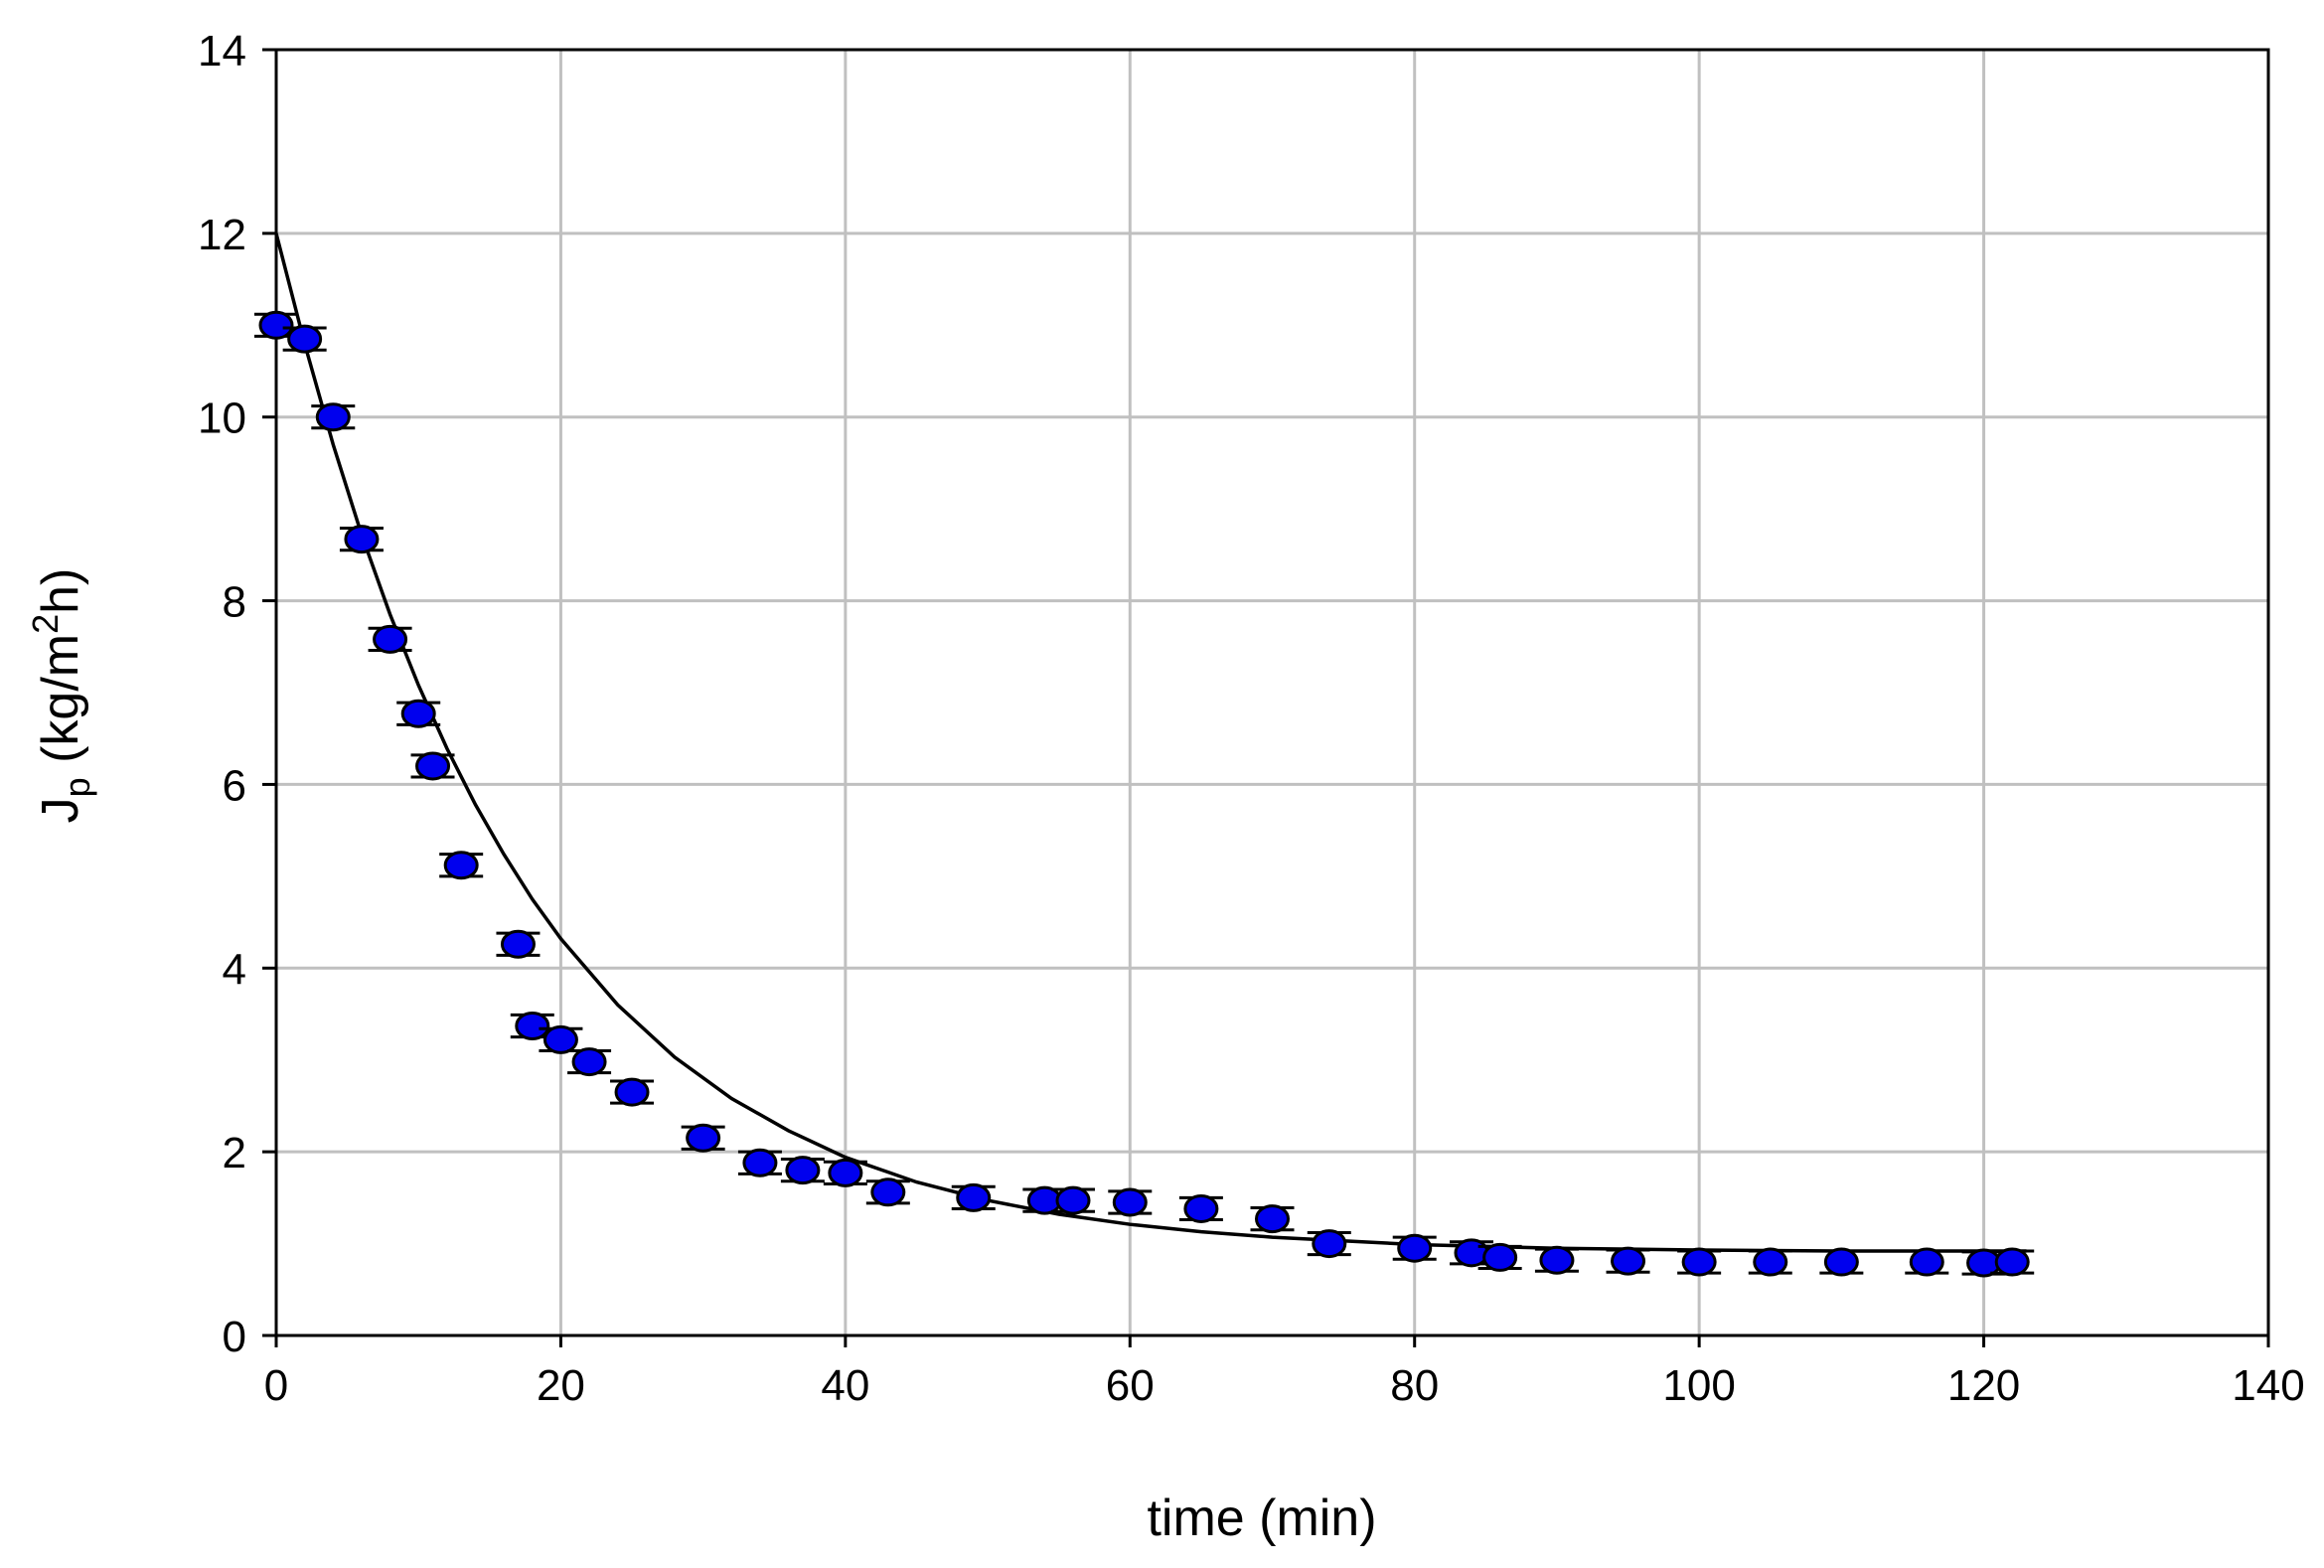 This screenshot has height=1568, width=2324. I want to click on y-tick-label: 4, so click(234, 969).